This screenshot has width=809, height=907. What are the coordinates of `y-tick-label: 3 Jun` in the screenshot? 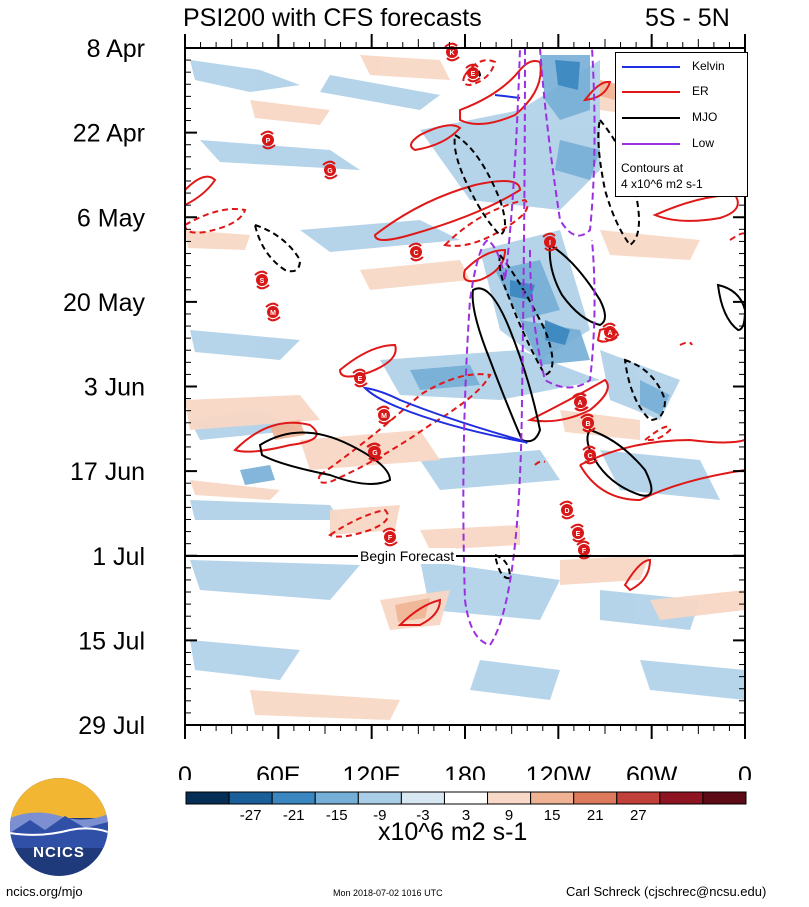 It's located at (114, 388).